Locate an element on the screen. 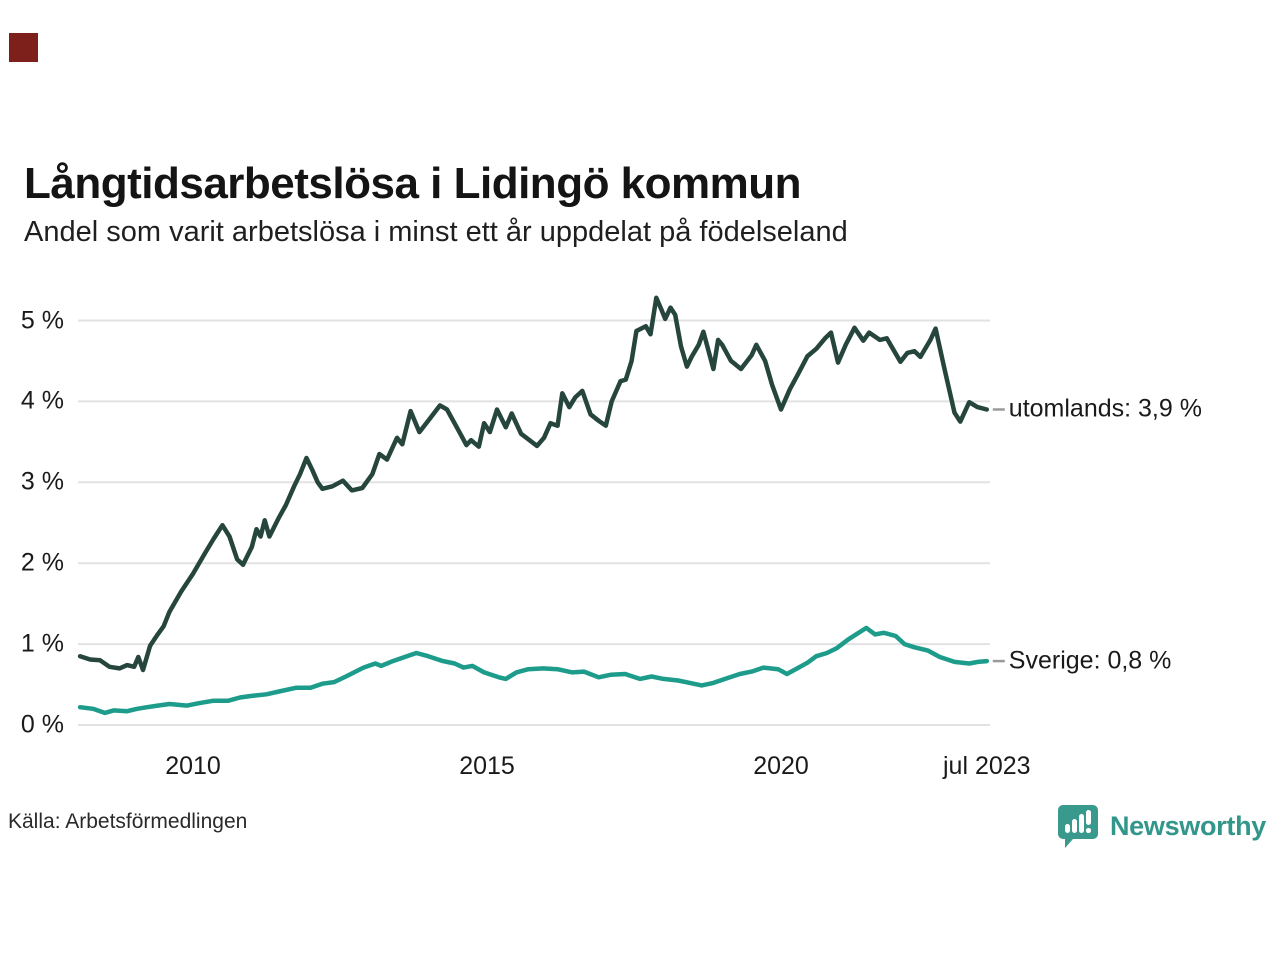 This screenshot has height=960, width=1280. page-title: Långtidsarbetslösa i Lidingö kommun is located at coordinates (413, 184).